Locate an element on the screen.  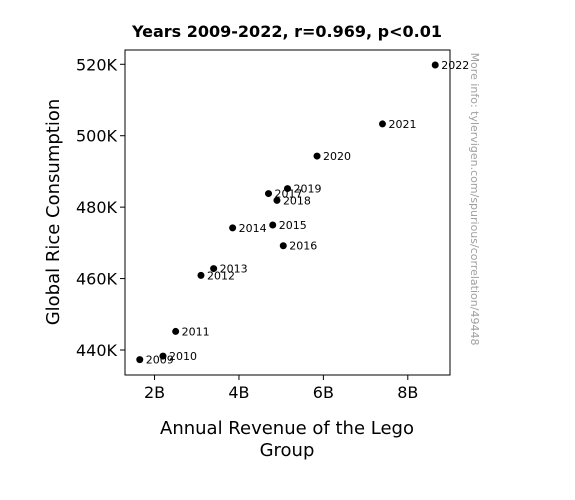
point-label: 2020 is located at coordinates (337, 156).